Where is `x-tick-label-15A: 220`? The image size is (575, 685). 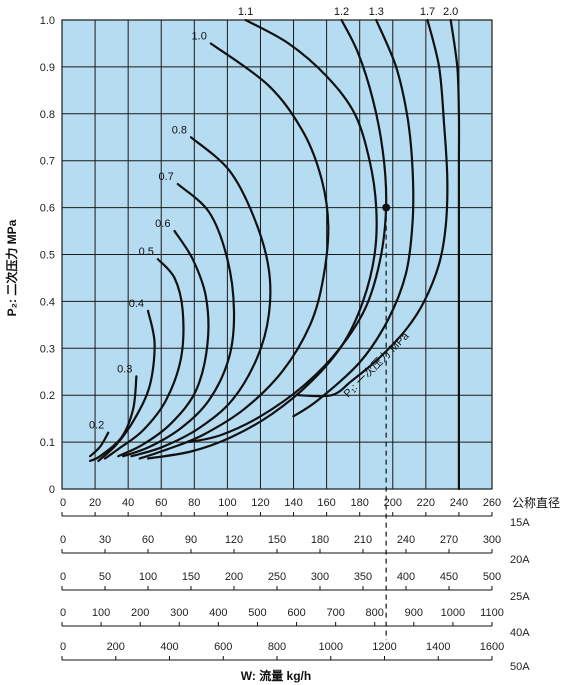 x-tick-label-15A: 220 is located at coordinates (426, 503).